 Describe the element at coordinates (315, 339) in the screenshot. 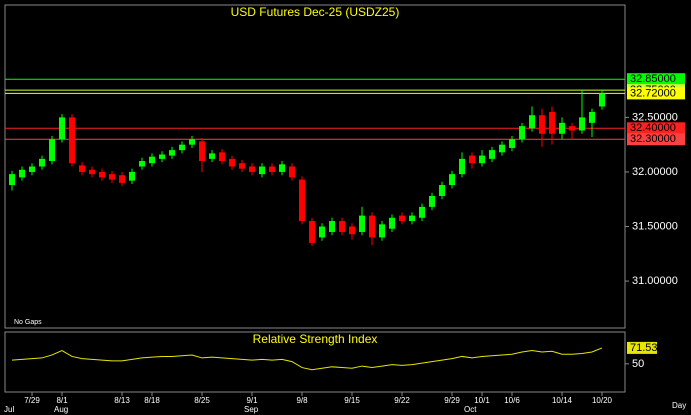

I see `rsi-title: Relative Strength Index` at that location.